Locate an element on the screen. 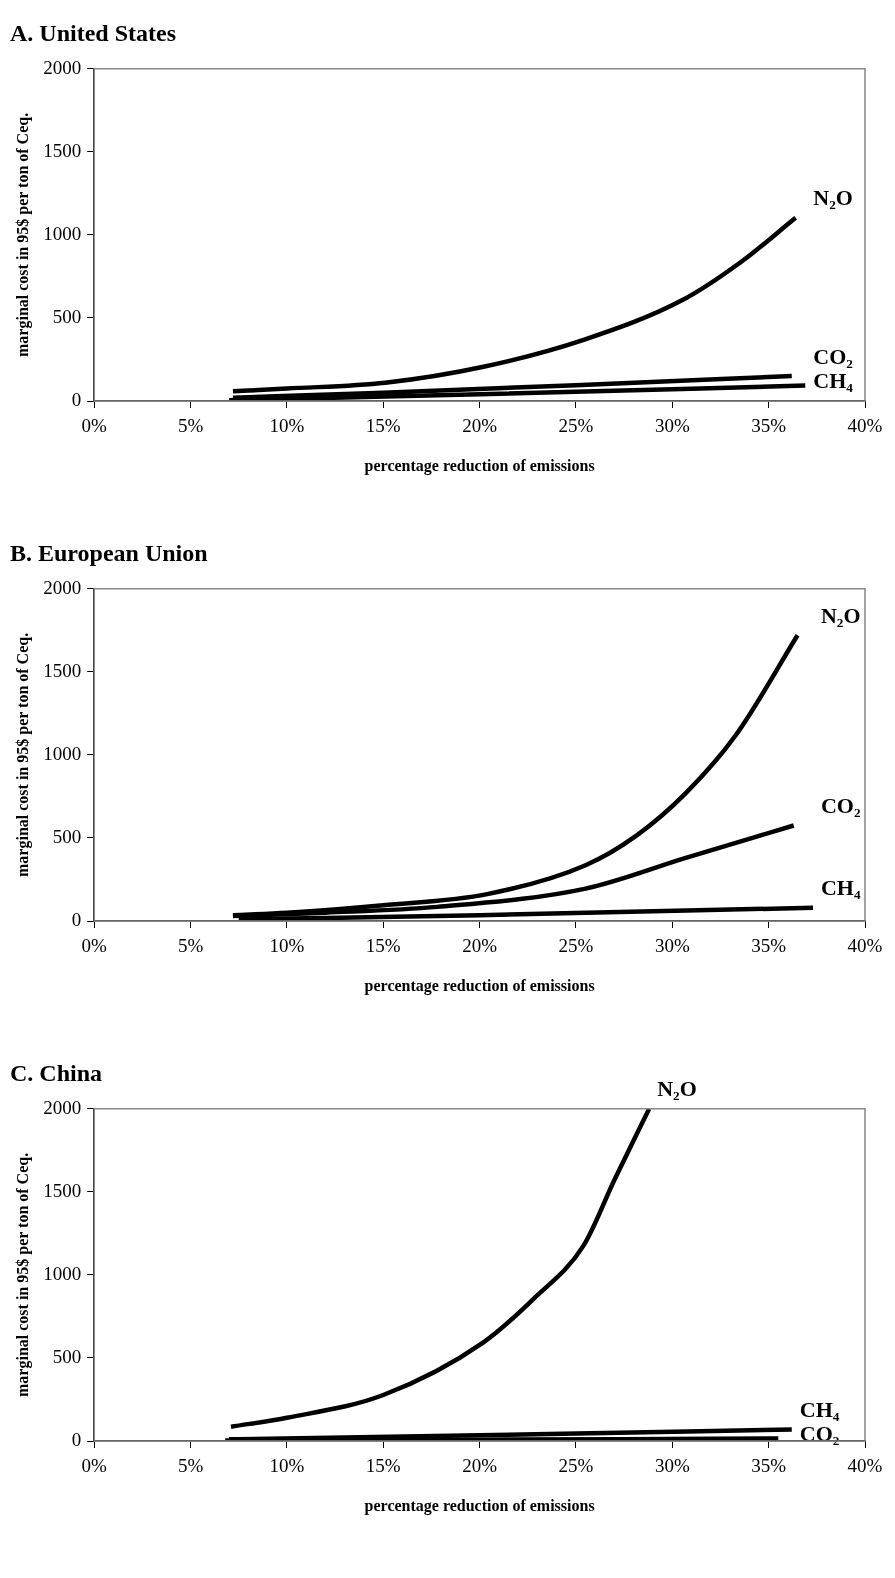 The image size is (895, 1578). chart-title: B. European Union is located at coordinates (109, 552).